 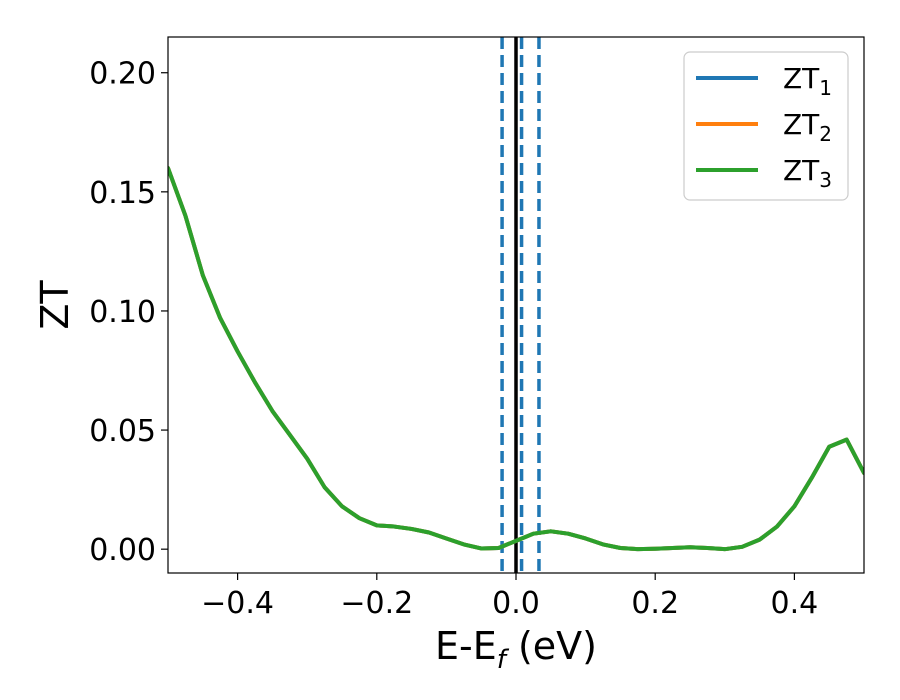 I want to click on y-tick-label: 0.15, so click(x=122, y=193).